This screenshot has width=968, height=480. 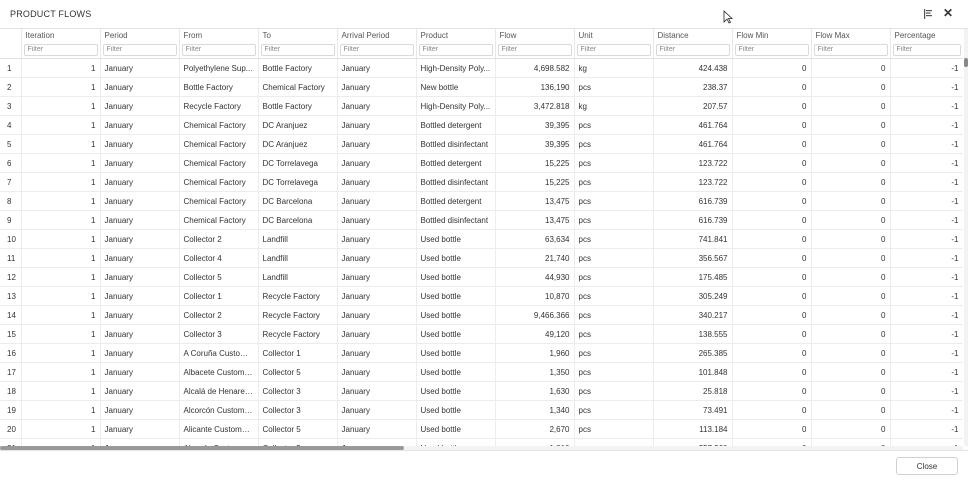 What do you see at coordinates (61, 35) in the screenshot?
I see `column-header-iteration: Iteration` at bounding box center [61, 35].